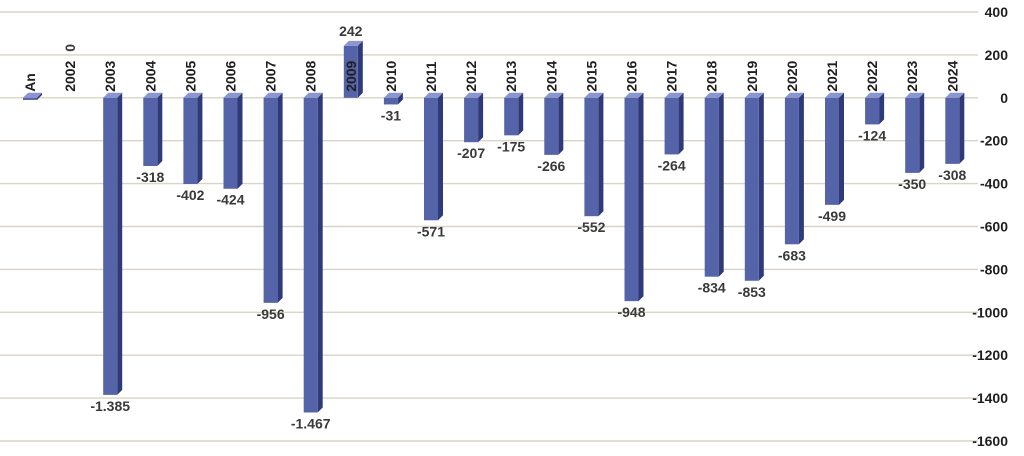 The image size is (1024, 456). Describe the element at coordinates (431, 76) in the screenshot. I see `category-label: 2011` at that location.